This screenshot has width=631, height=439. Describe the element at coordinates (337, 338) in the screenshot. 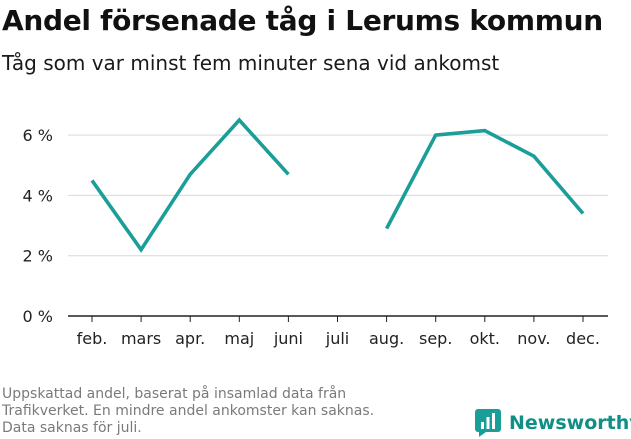

I see `x-tick-label: juli` at that location.